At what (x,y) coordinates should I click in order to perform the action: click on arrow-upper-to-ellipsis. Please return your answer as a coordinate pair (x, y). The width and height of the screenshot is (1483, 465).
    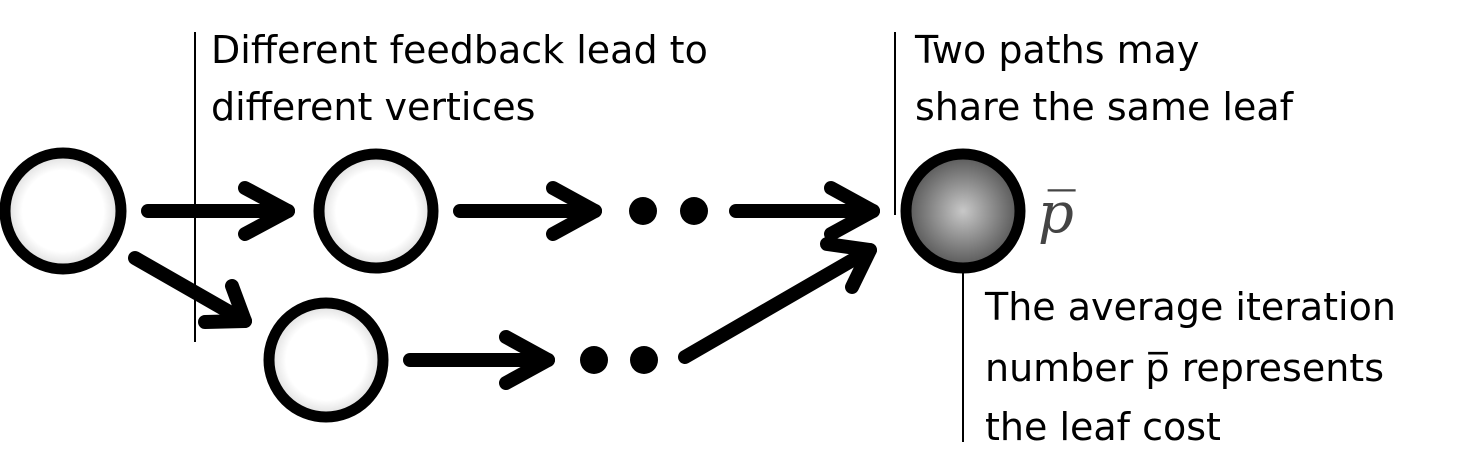
    Looking at the image, I should click on (527, 211).